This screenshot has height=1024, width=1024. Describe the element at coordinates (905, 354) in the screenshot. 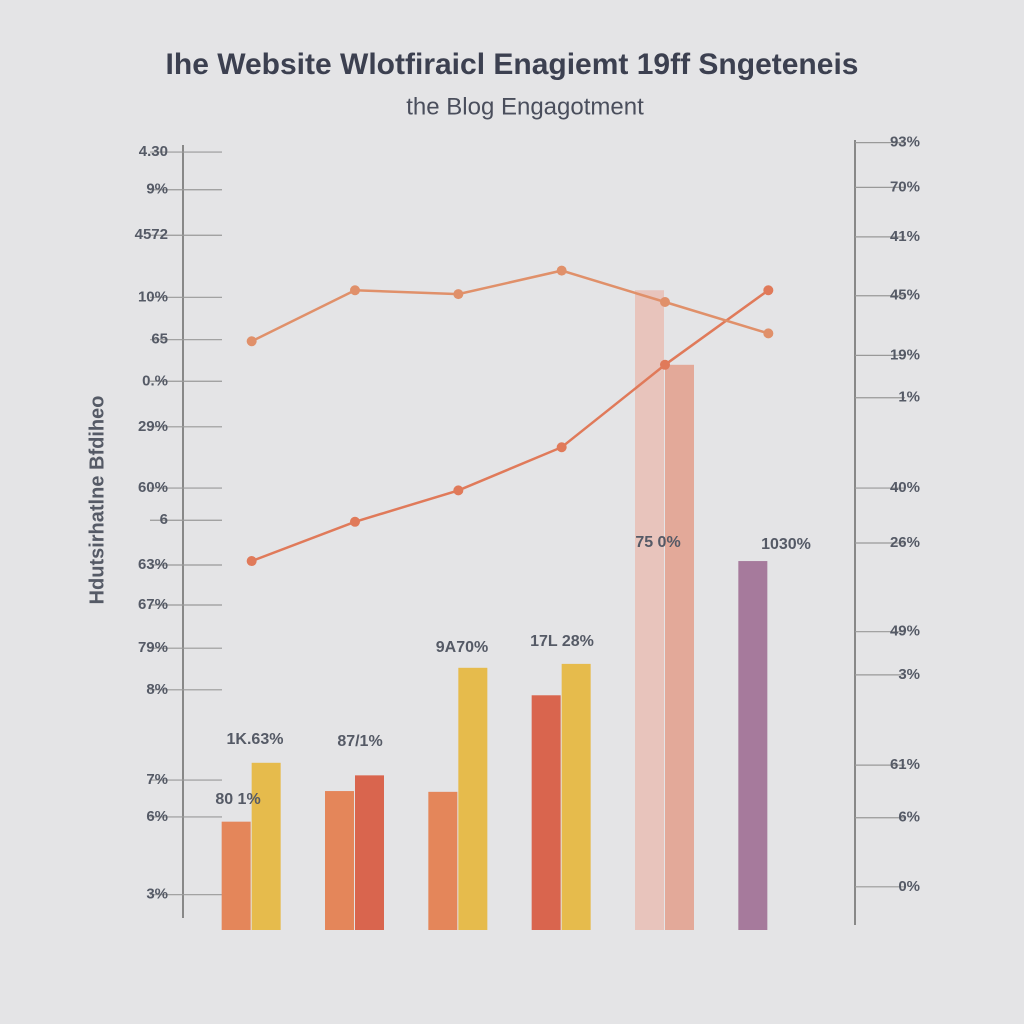

I see `y2-tick-label: 19%` at that location.